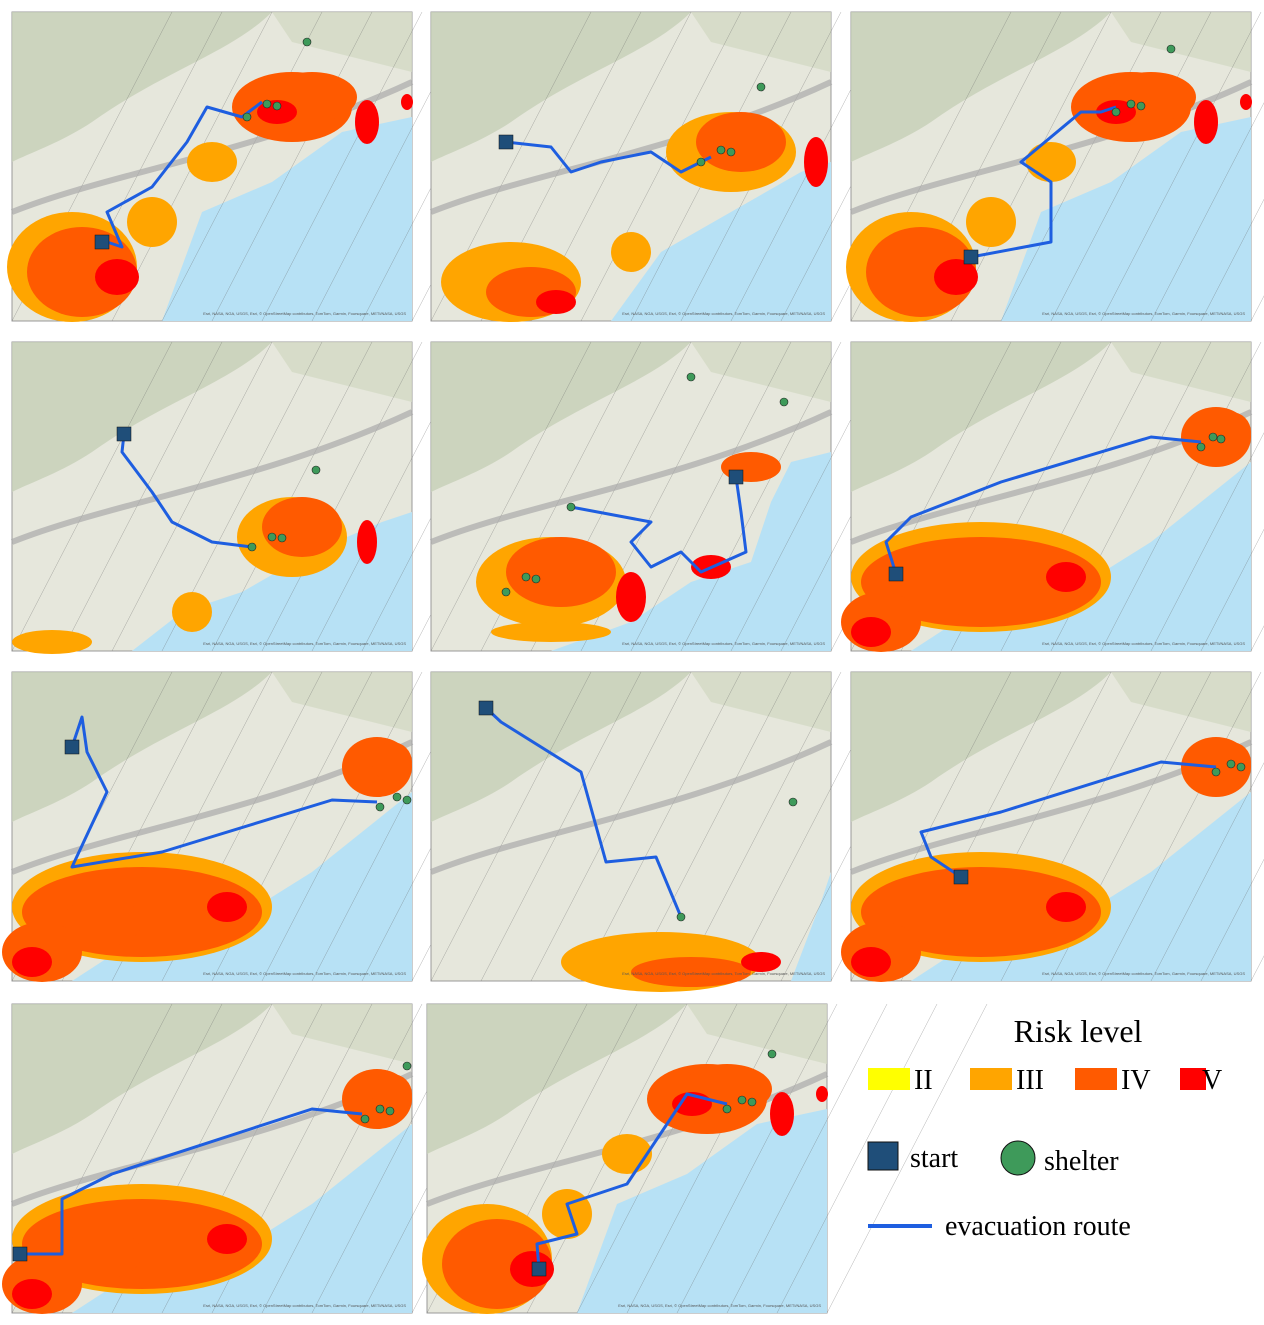  I want to click on shelter-symbol, so click(1018, 1158).